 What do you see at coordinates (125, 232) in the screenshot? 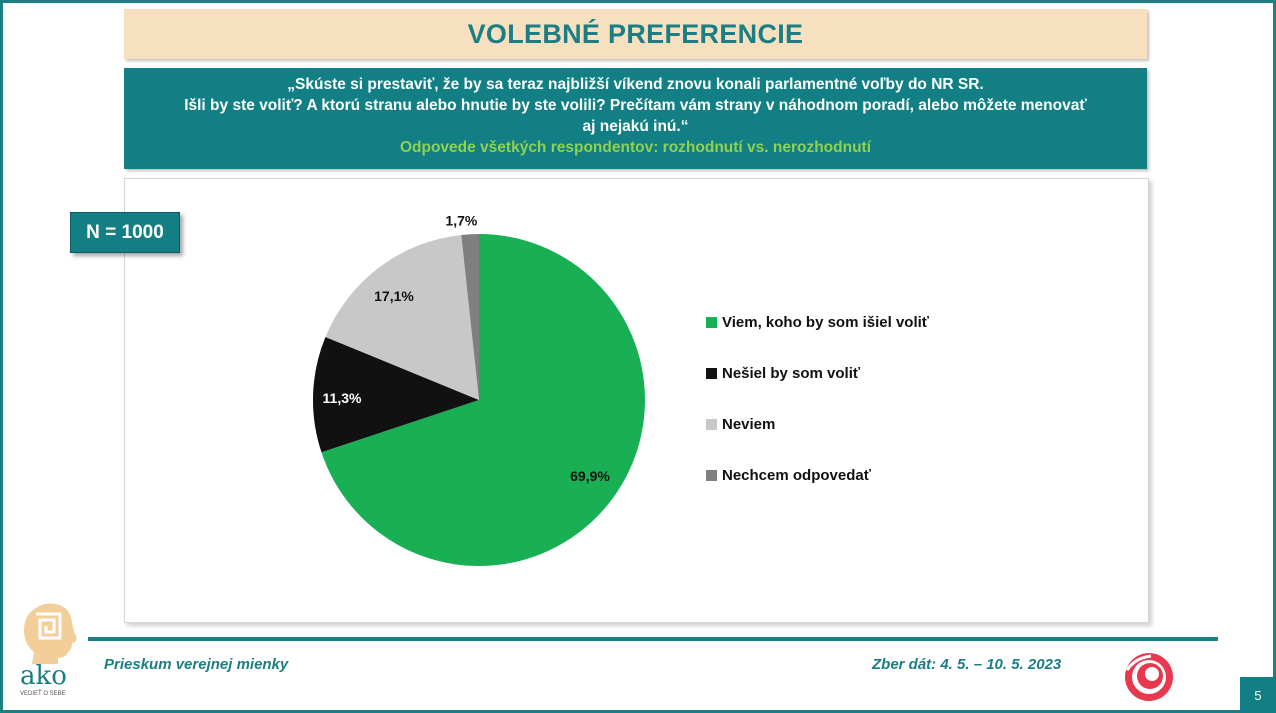
I see `sample-size-badge: N = 1000` at bounding box center [125, 232].